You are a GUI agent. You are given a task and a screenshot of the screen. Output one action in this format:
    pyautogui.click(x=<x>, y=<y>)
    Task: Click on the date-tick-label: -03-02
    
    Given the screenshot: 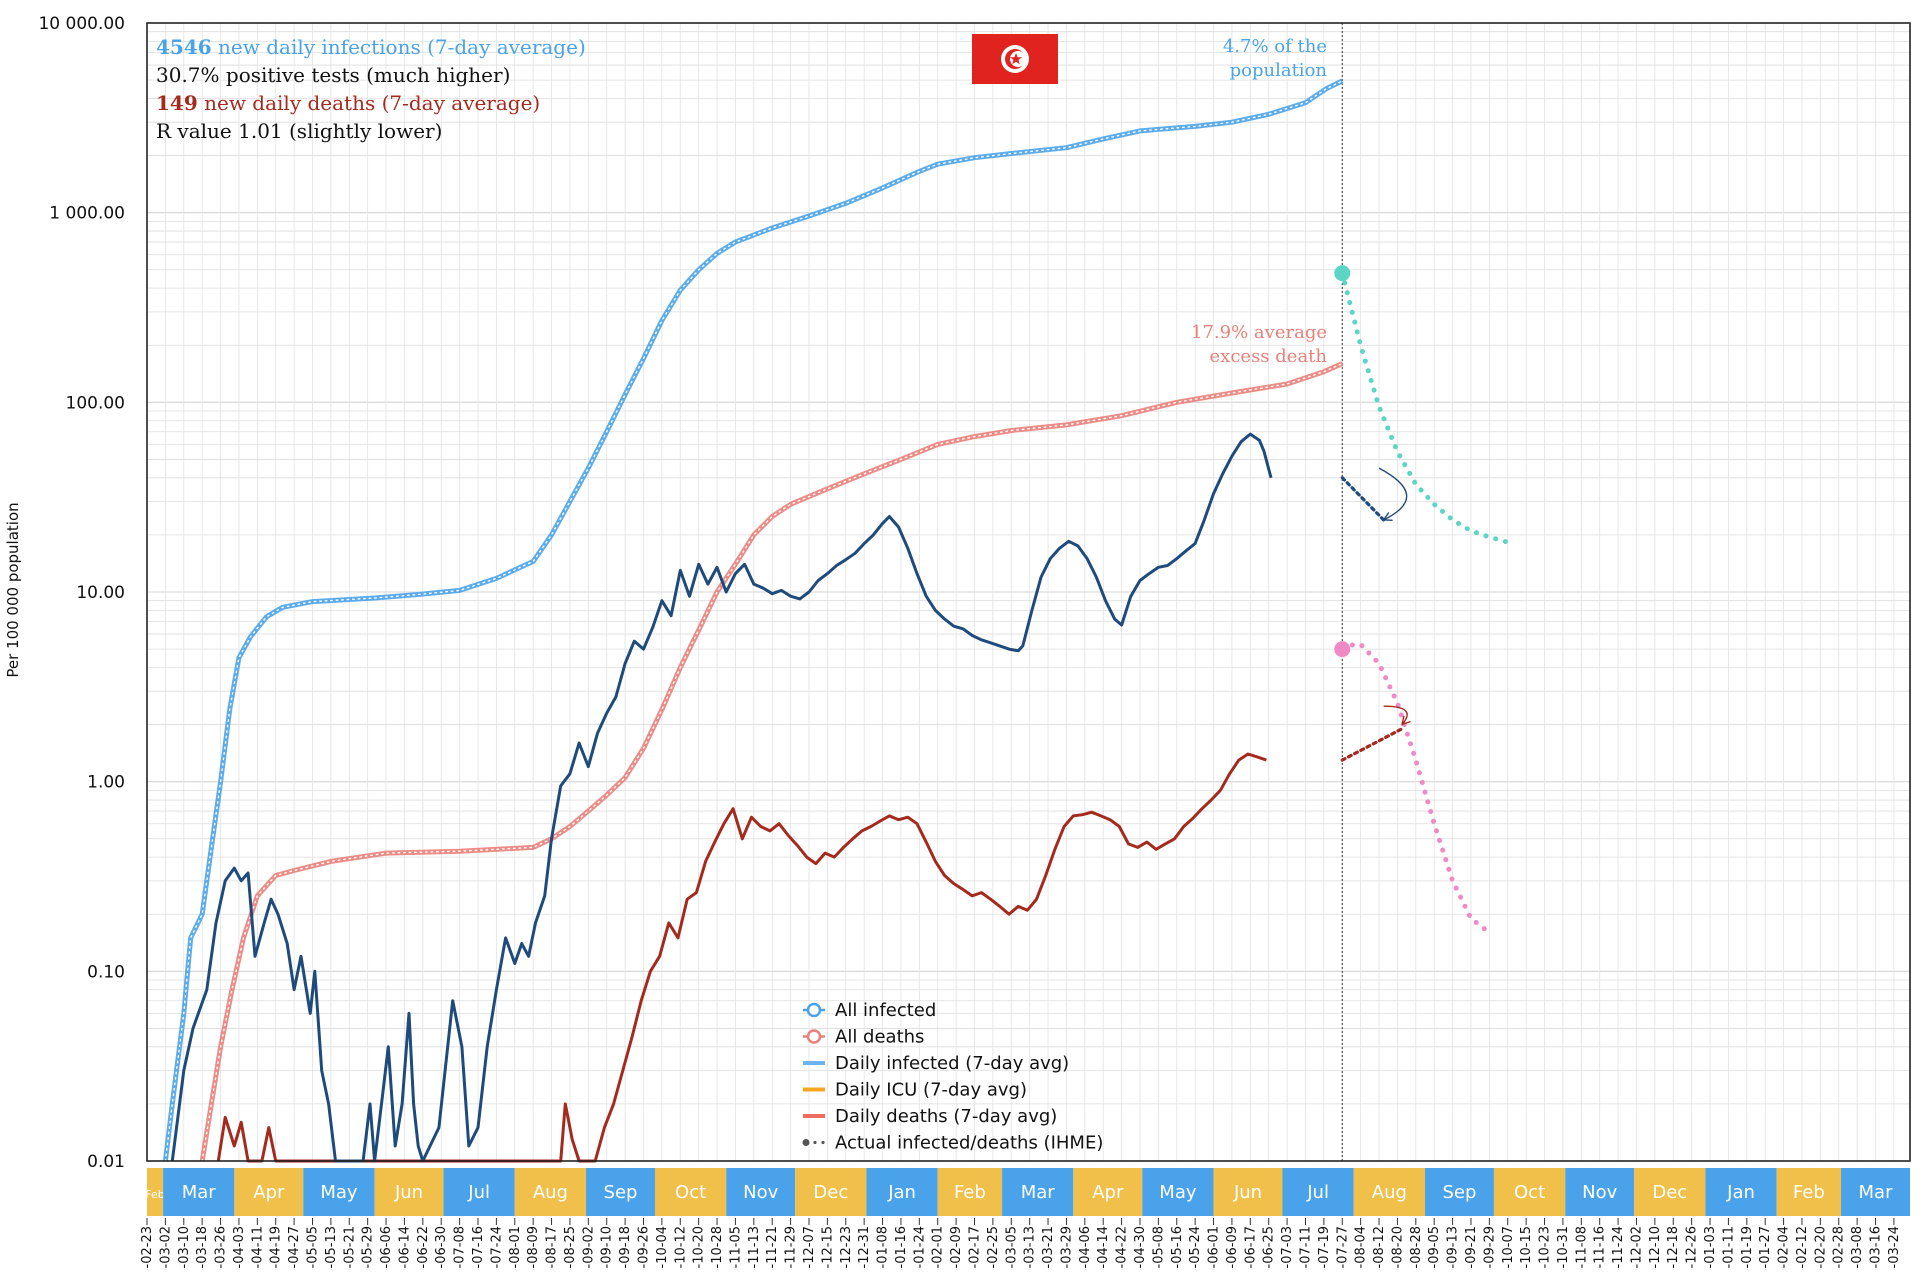 What is the action you would take?
    pyautogui.click(x=165, y=1247)
    